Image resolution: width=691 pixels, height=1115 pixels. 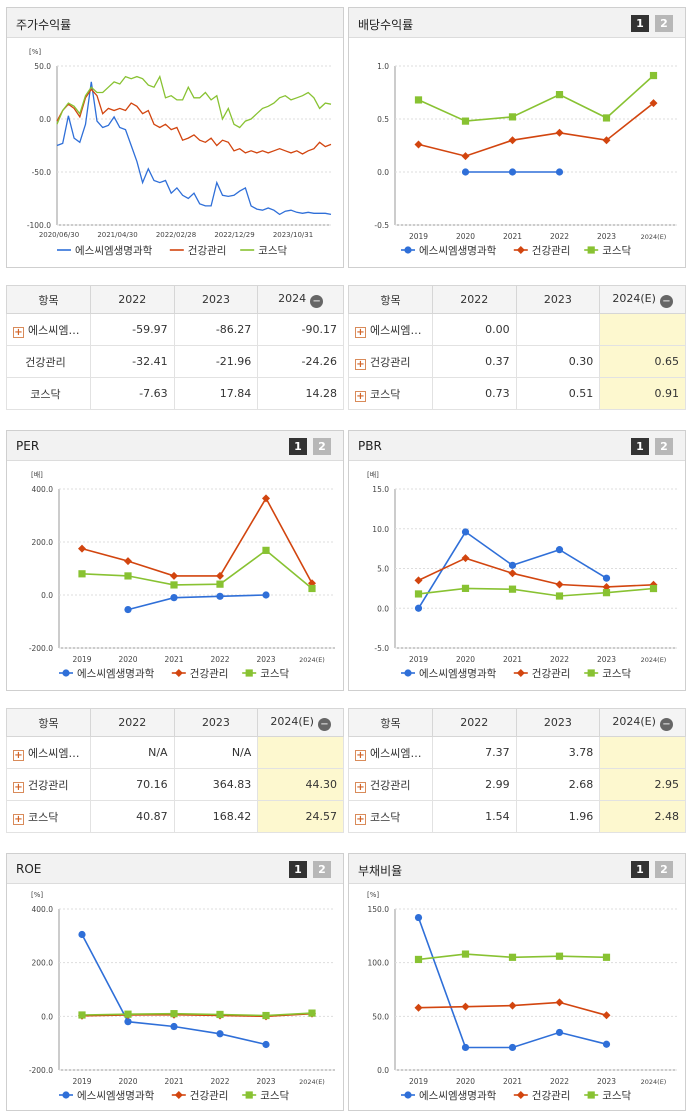 What do you see at coordinates (48, 361) in the screenshot?
I see `row-name-cell: 건강관리` at bounding box center [48, 361].